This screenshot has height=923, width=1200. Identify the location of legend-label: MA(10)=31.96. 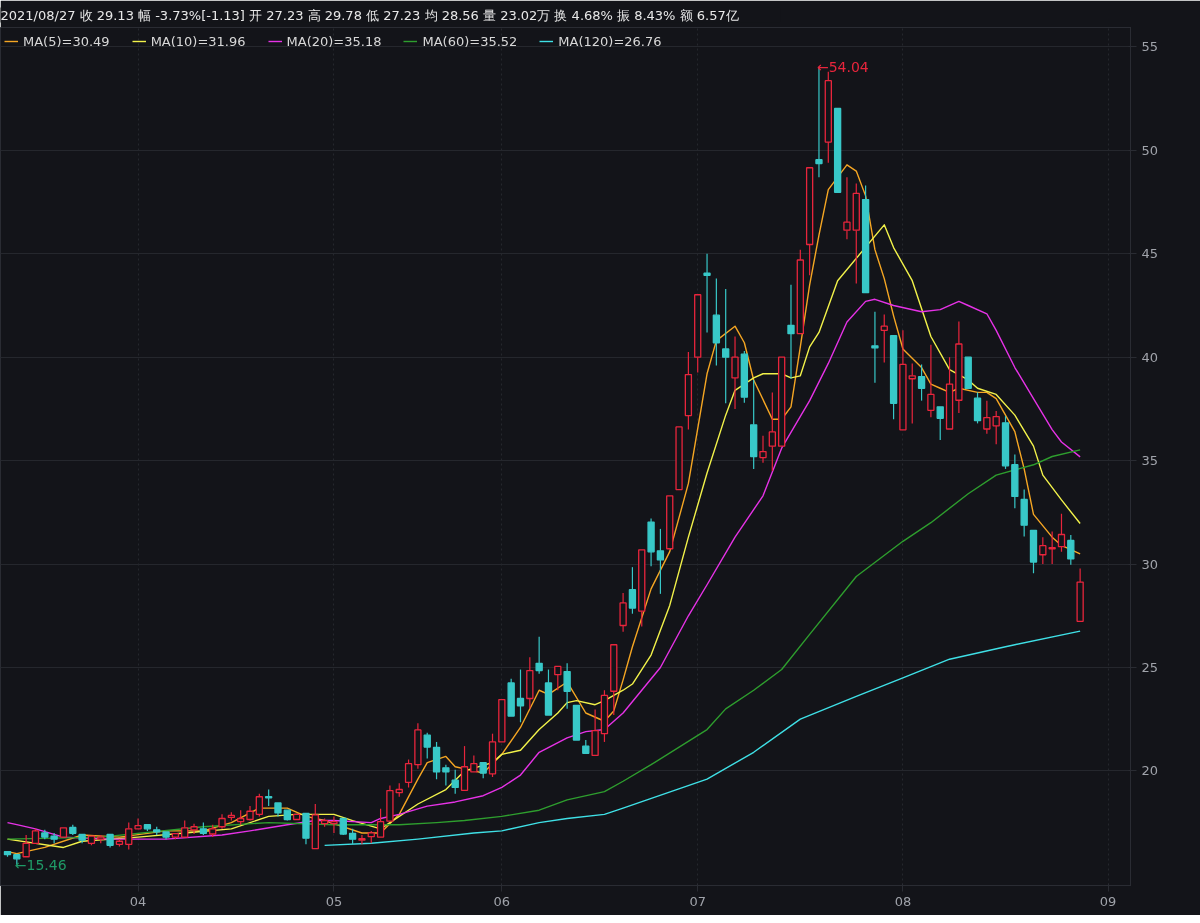
(198, 41).